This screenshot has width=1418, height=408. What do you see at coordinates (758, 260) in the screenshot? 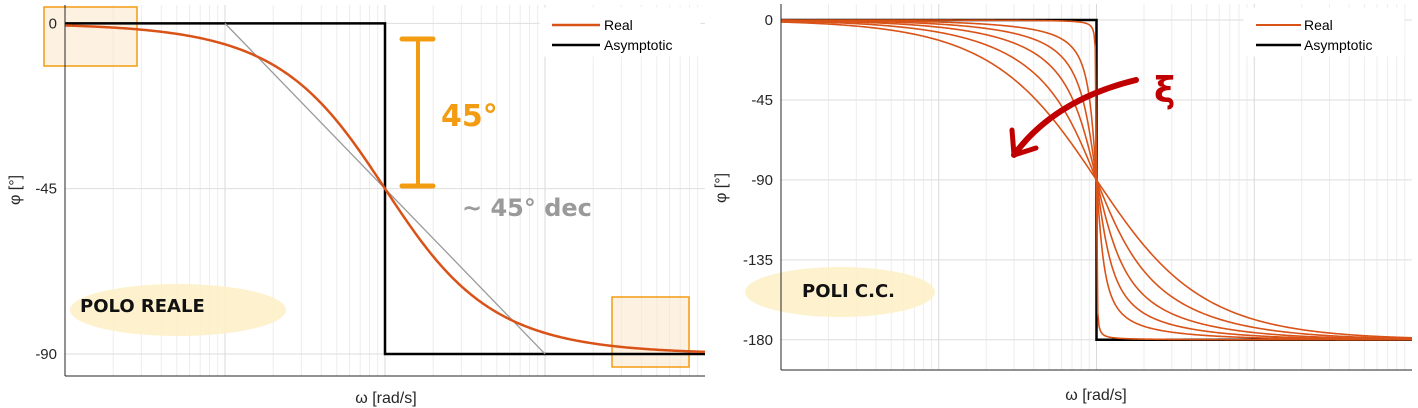
I see `y-tick-label: -135` at bounding box center [758, 260].